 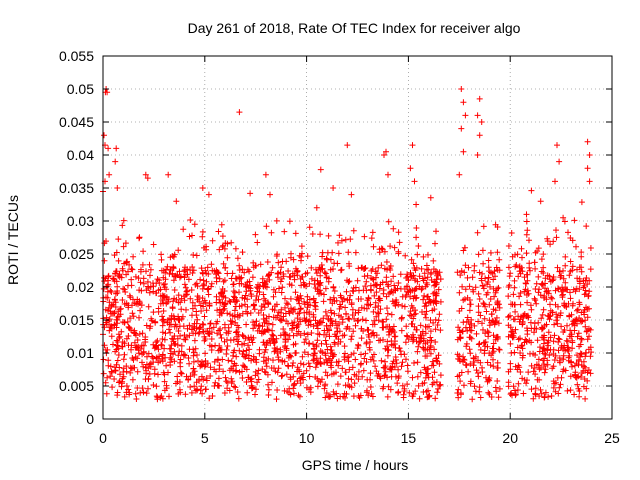 I want to click on x-tick-label: 15, so click(x=409, y=438).